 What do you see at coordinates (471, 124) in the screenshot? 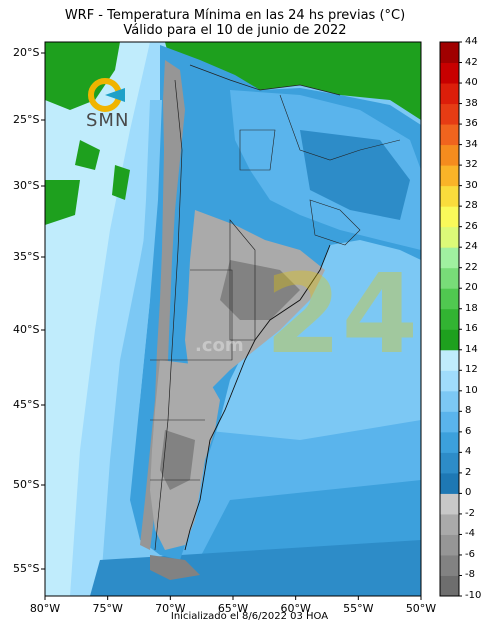
I see `colorbar-label: 36` at bounding box center [471, 124].